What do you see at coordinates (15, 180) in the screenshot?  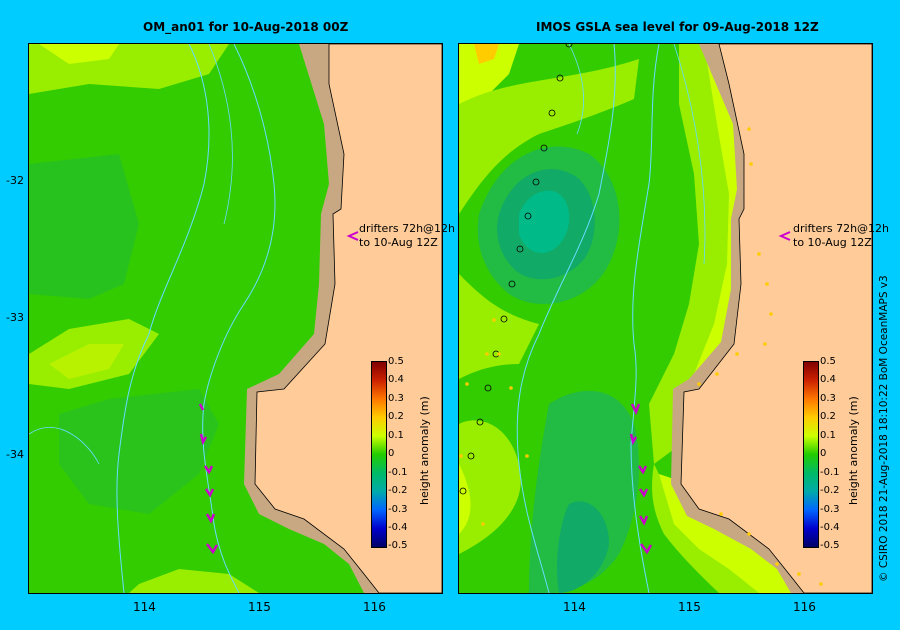 I see `y-tick-label: -32` at bounding box center [15, 180].